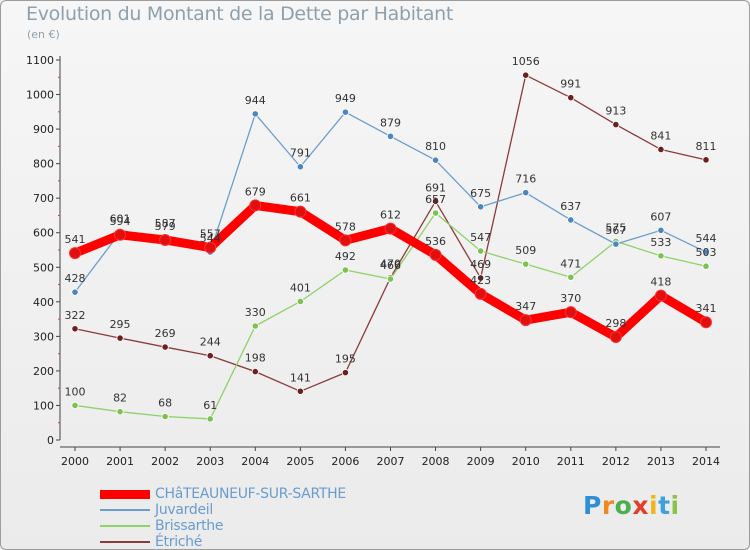 The width and height of the screenshot is (750, 550). What do you see at coordinates (179, 542) in the screenshot?
I see `legend-label: Étriché` at bounding box center [179, 542].